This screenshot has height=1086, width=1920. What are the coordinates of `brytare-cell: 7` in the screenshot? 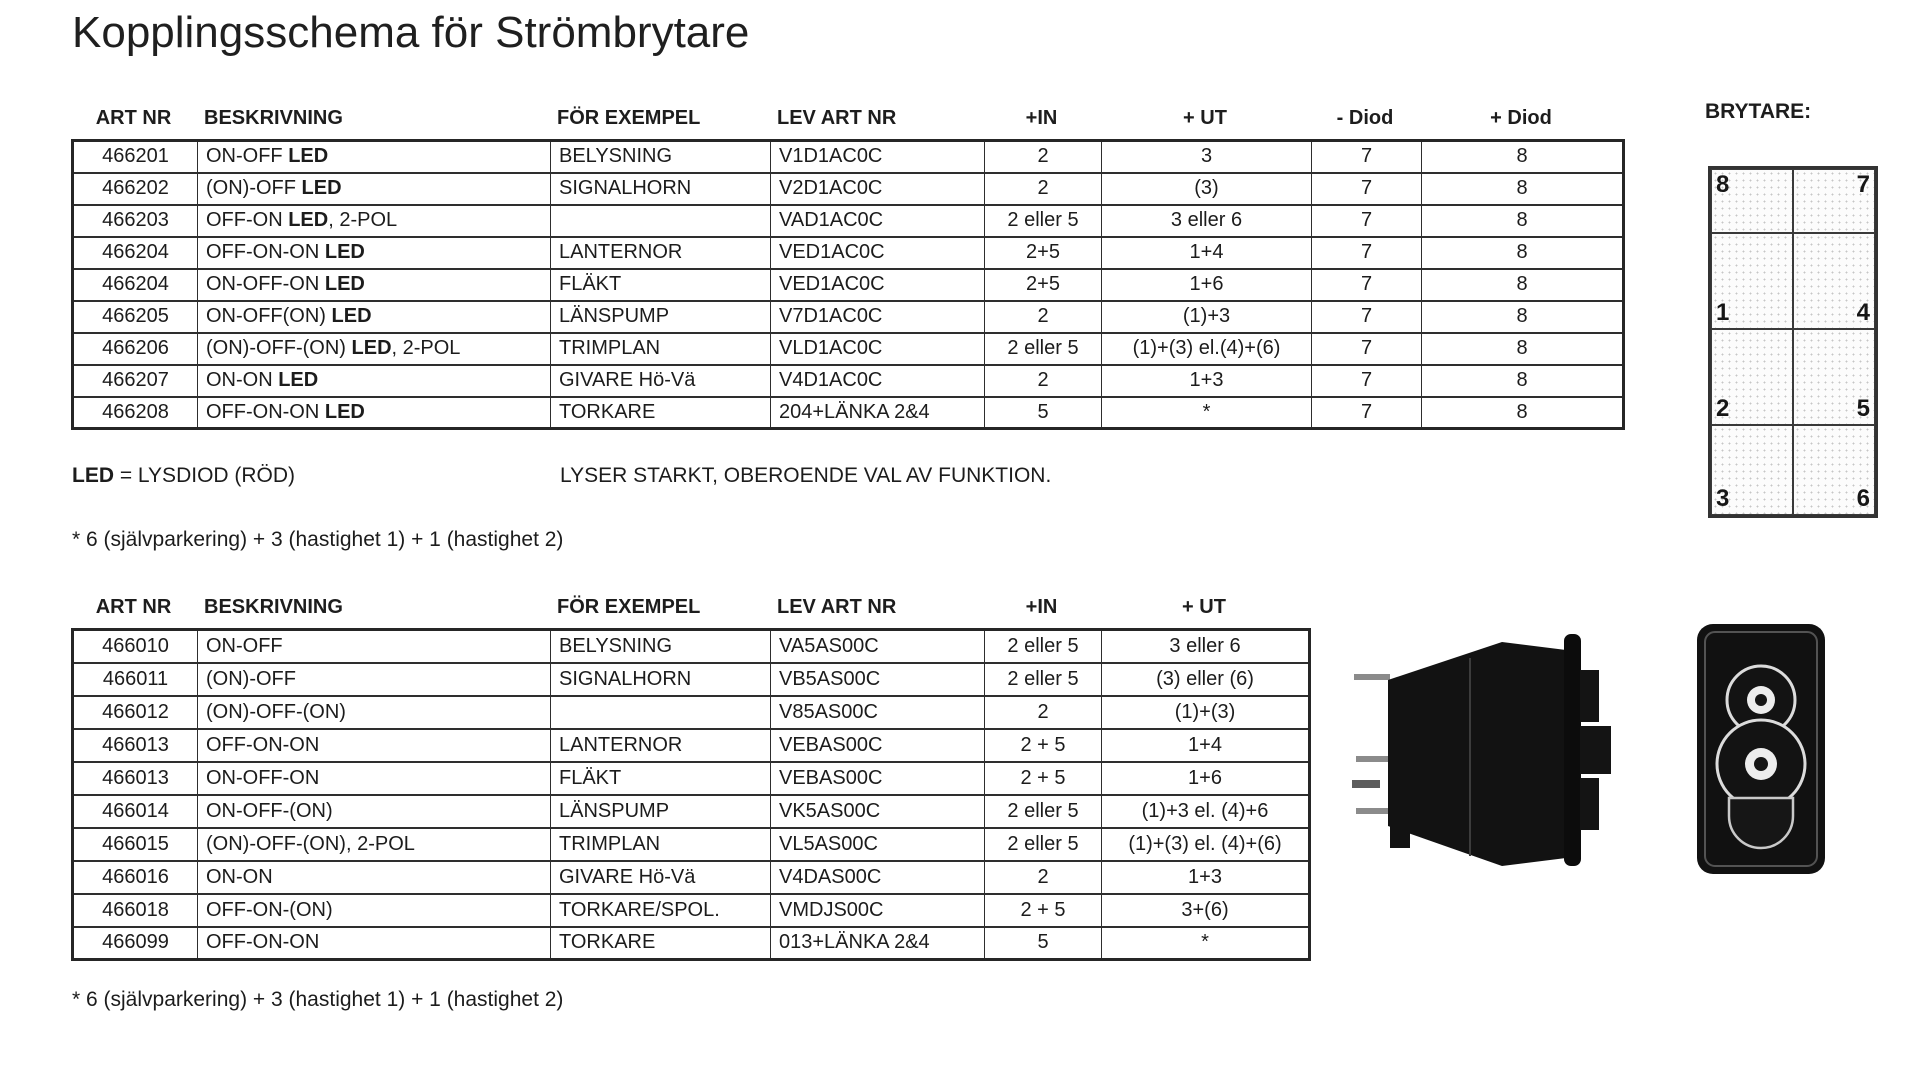 It's located at (1834, 201).